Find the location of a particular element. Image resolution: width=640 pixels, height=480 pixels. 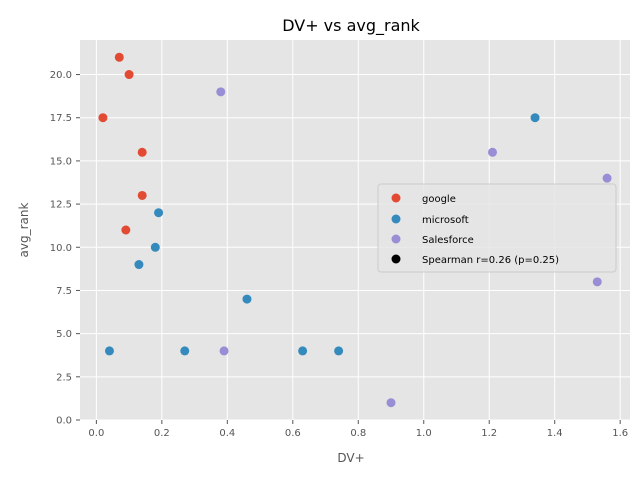

x-tick-label: 0.2 is located at coordinates (162, 433).